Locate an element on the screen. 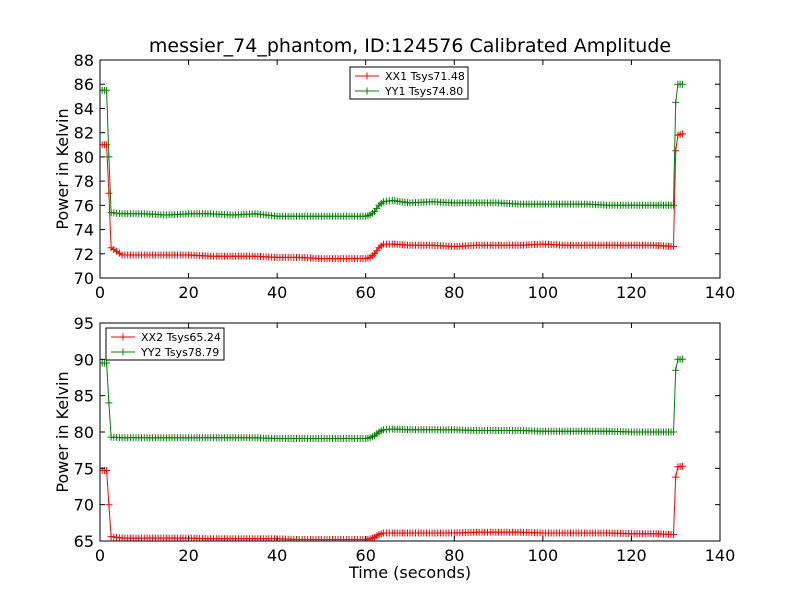 The image size is (800, 600). legend: XX1 Tsys71.48 YY1 Tsys74.80 is located at coordinates (409, 83).